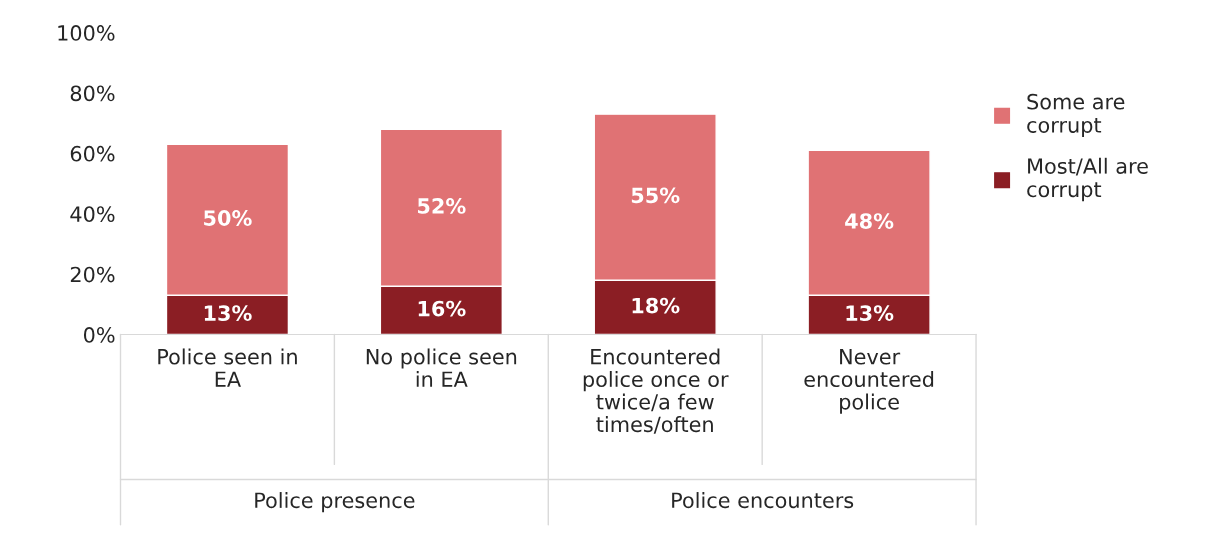  What do you see at coordinates (869, 221) in the screenshot?
I see `data-label: 48%` at bounding box center [869, 221].